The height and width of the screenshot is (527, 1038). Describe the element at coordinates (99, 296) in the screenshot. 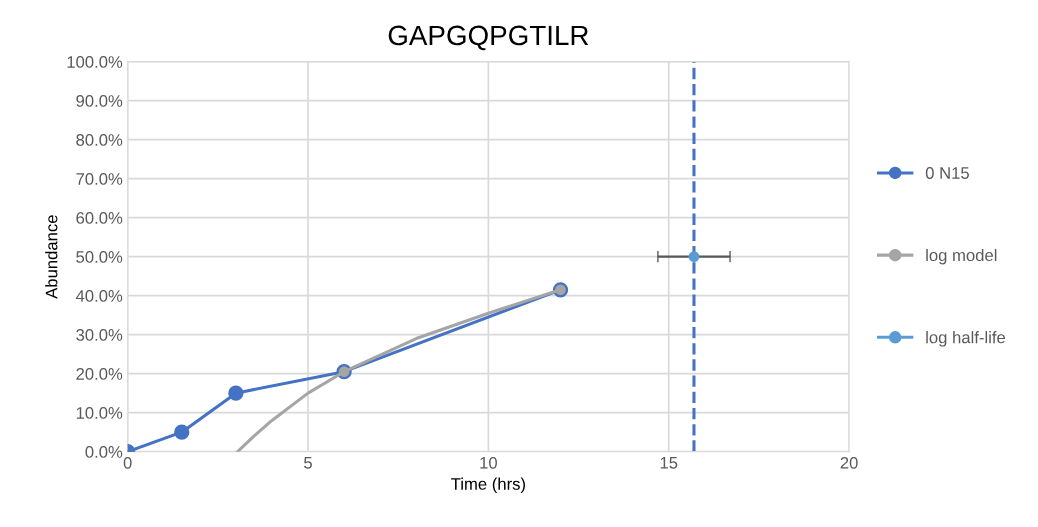

I see `y-tick-label: 40.0%` at that location.